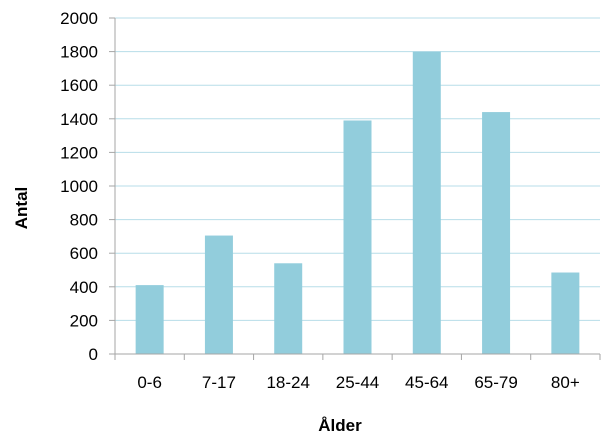 This screenshot has width=601, height=436. Describe the element at coordinates (565, 313) in the screenshot. I see `bar-80+` at that location.